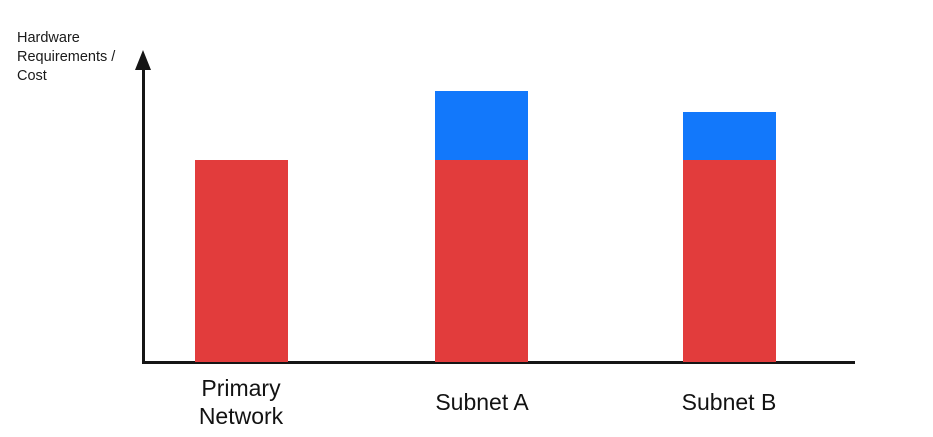  I want to click on x-label-subnet-b: Subnet B, so click(729, 402).